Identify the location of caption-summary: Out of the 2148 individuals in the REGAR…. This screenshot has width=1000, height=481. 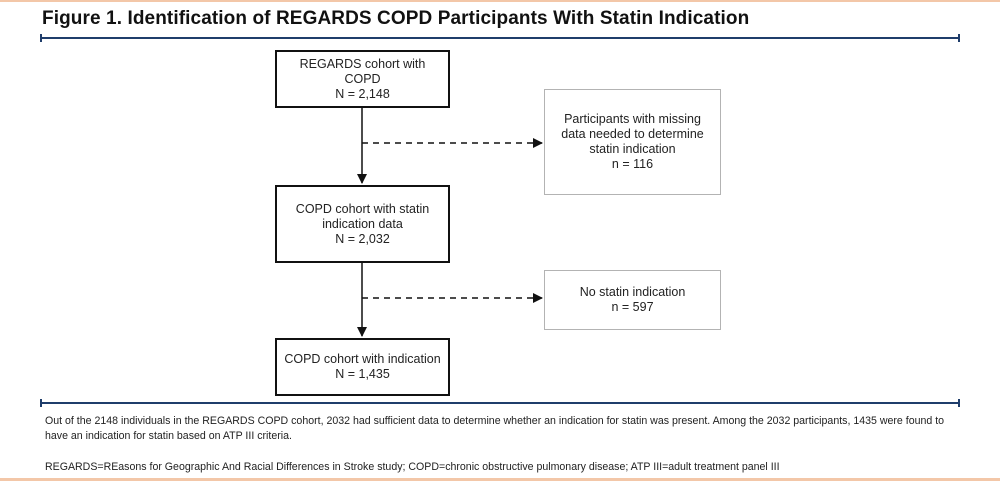
(495, 428).